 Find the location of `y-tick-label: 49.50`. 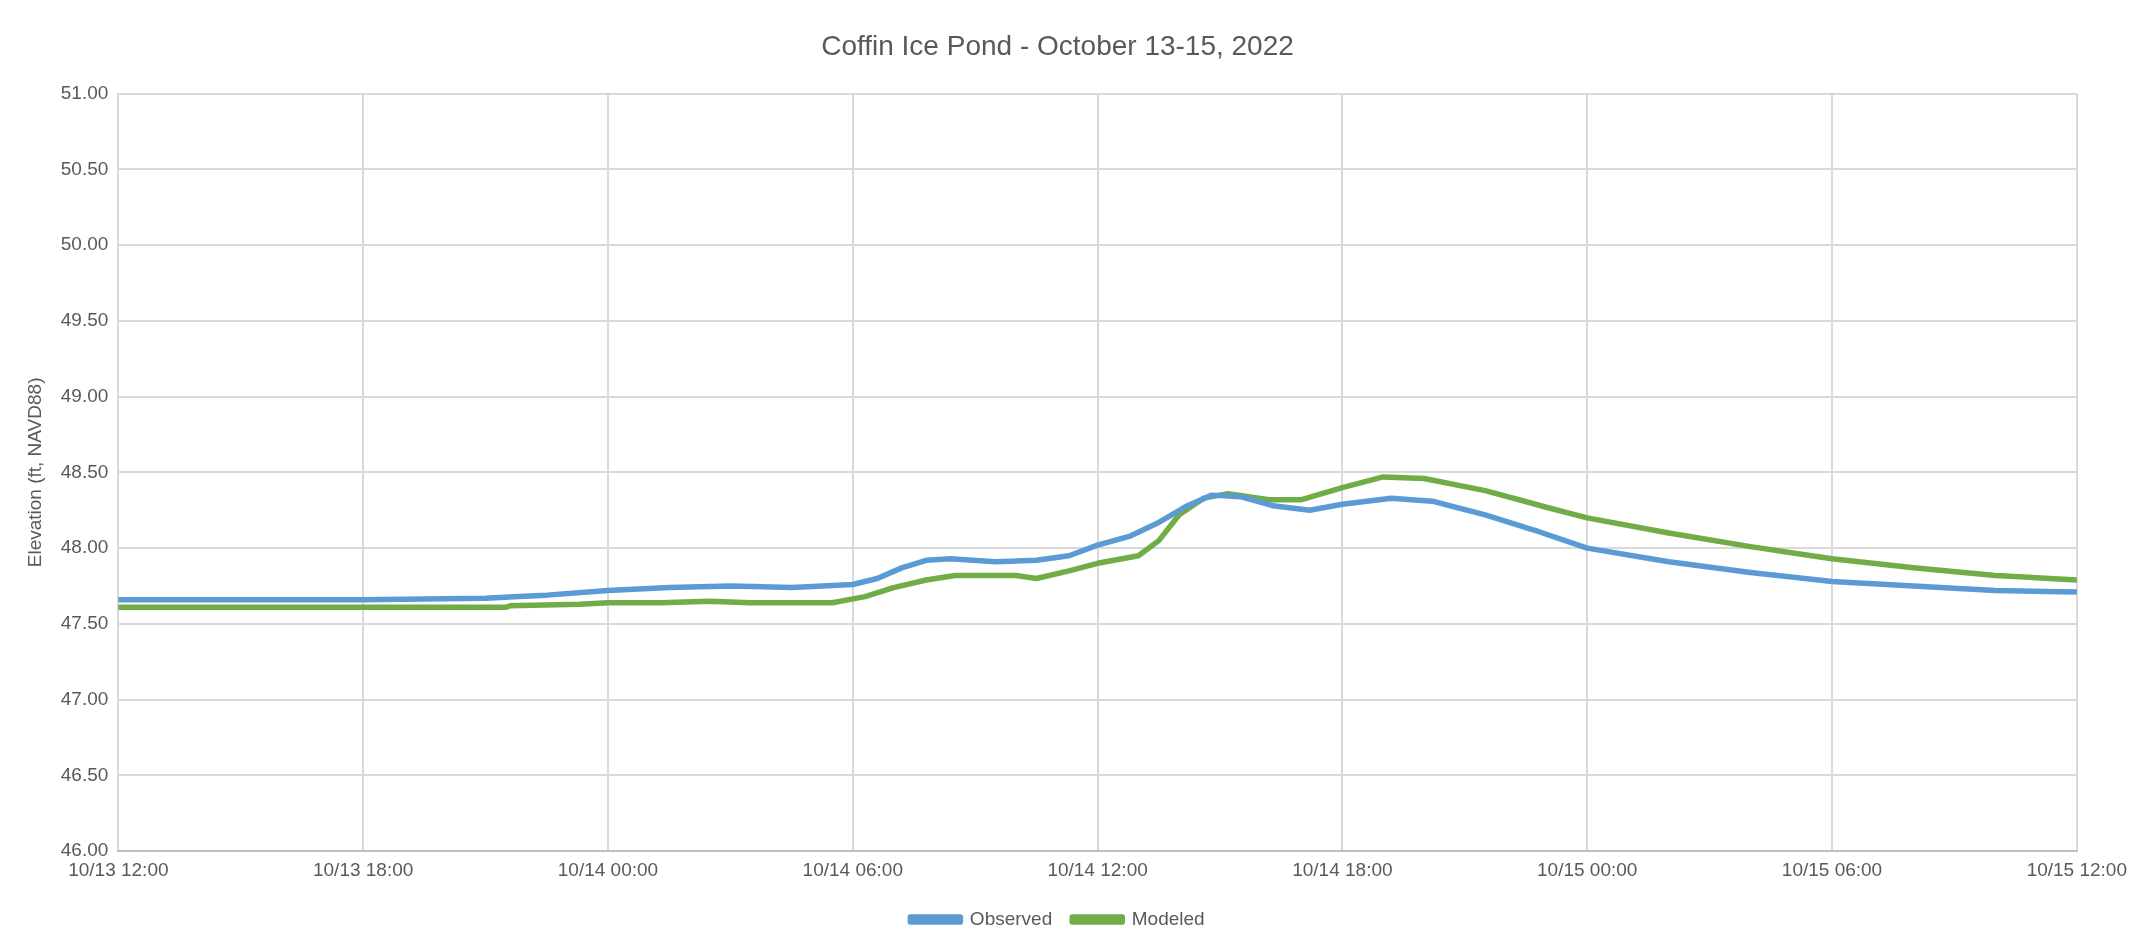

y-tick-label: 49.50 is located at coordinates (84, 320).